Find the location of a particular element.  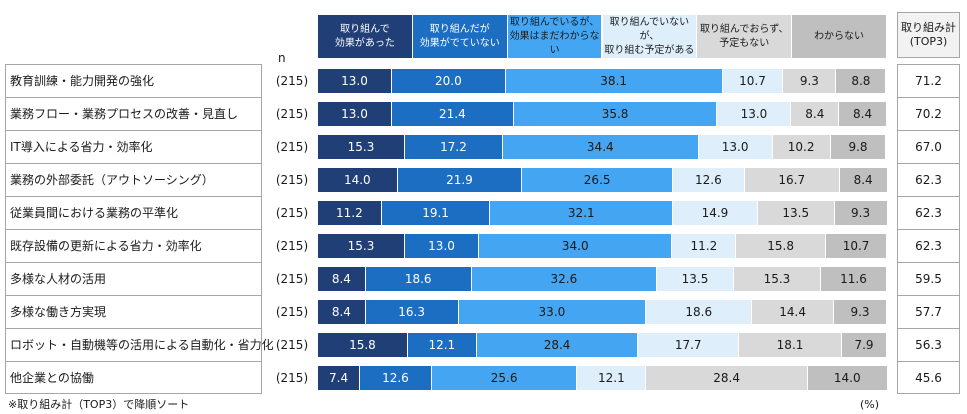

unit-label: (%) is located at coordinates (870, 404).